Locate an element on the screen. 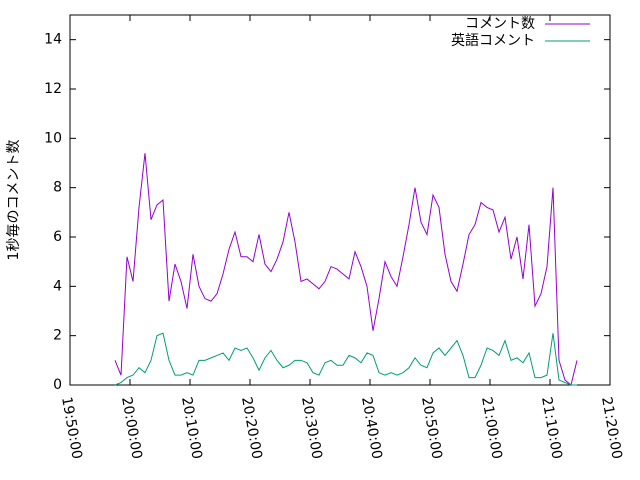 The height and width of the screenshot is (480, 640). series-line is located at coordinates (345, 359).